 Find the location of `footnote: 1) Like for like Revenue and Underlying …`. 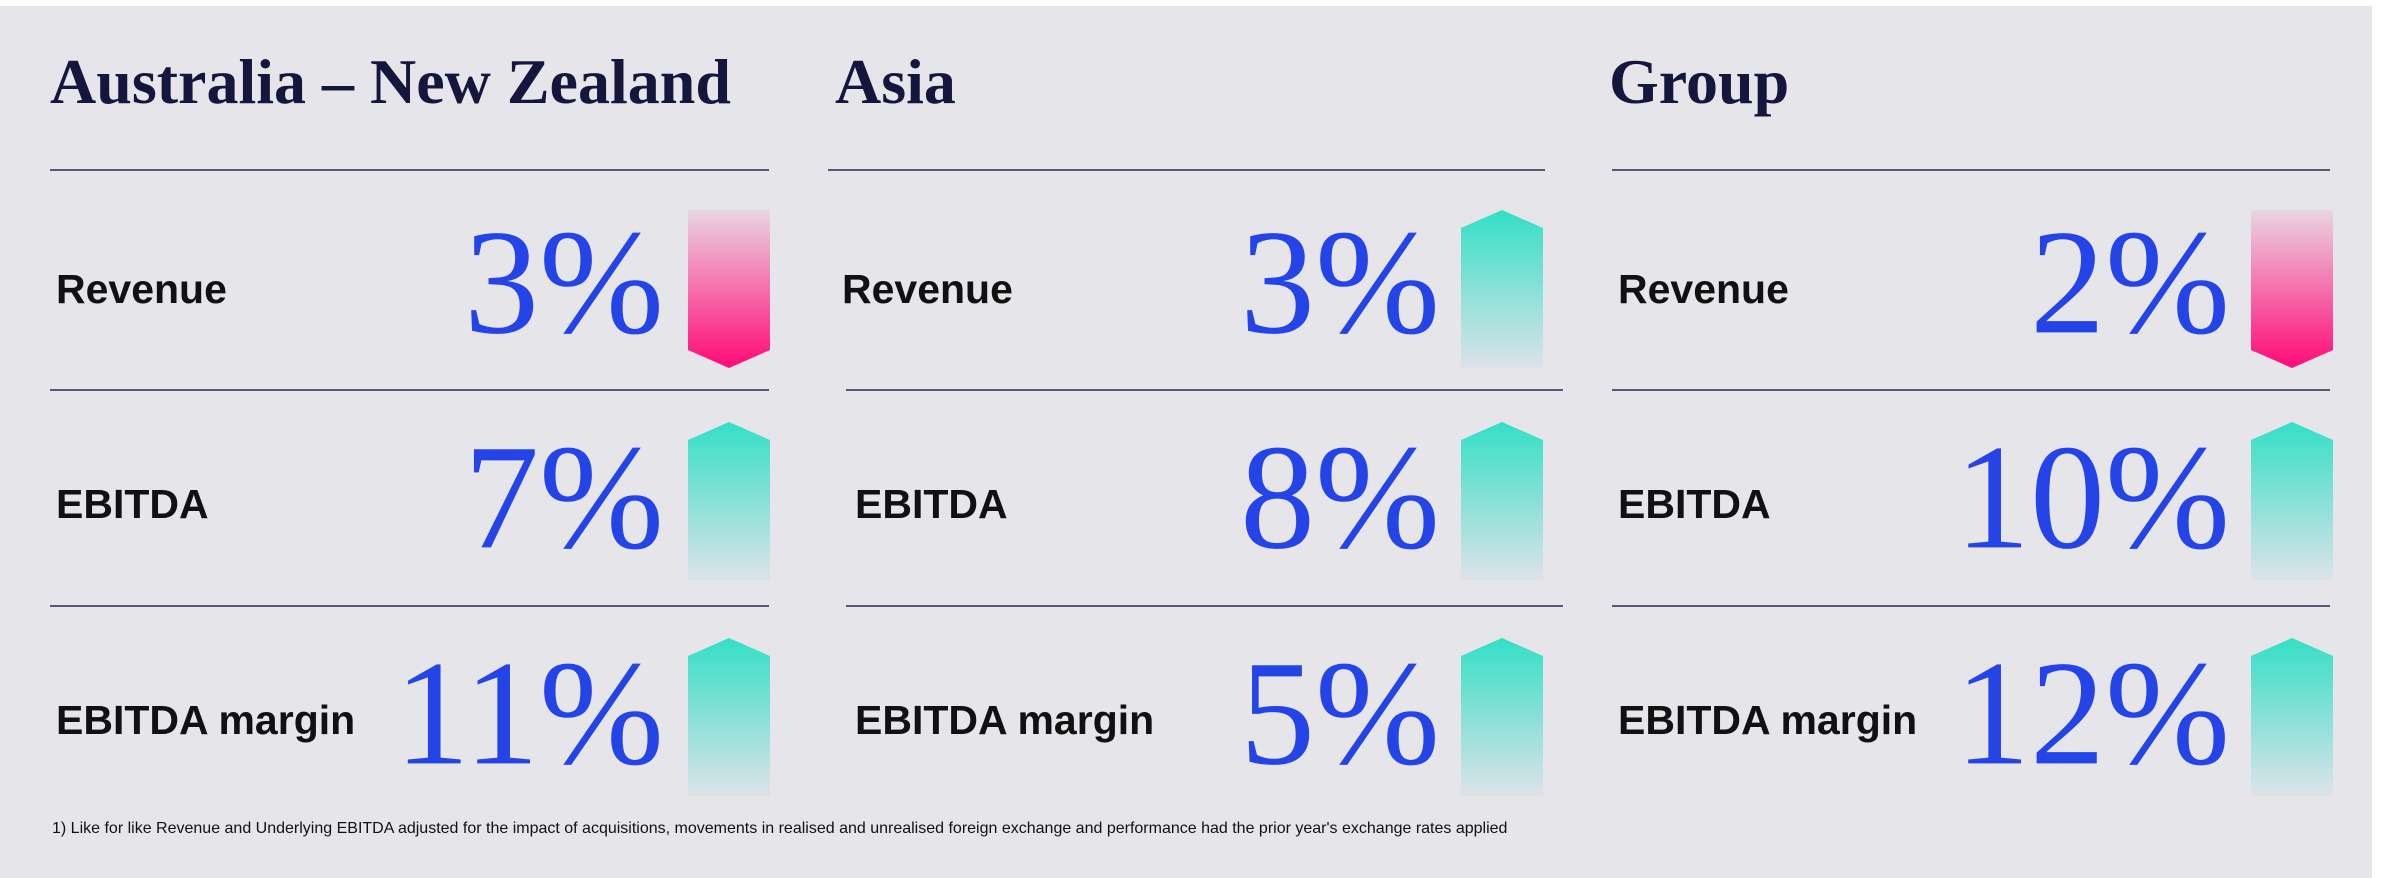

footnote: 1) Like for like Revenue and Underlying … is located at coordinates (779, 828).